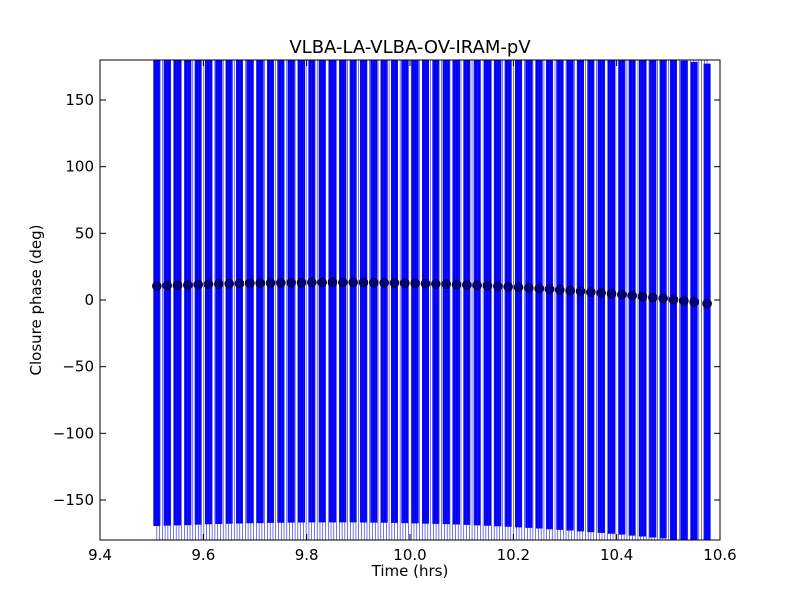 This screenshot has height=600, width=800. Describe the element at coordinates (616, 555) in the screenshot. I see `x-tick-label: 10.4` at that location.